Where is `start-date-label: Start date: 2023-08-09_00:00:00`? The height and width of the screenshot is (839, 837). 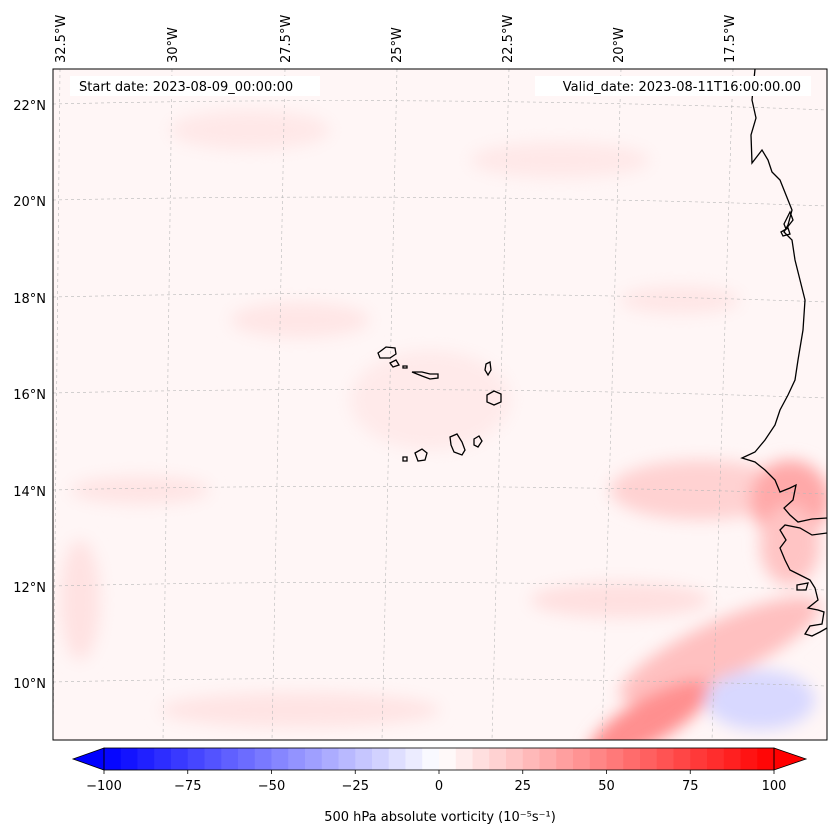
start-date-label: Start date: 2023-08-09_00:00:00 is located at coordinates (186, 87).